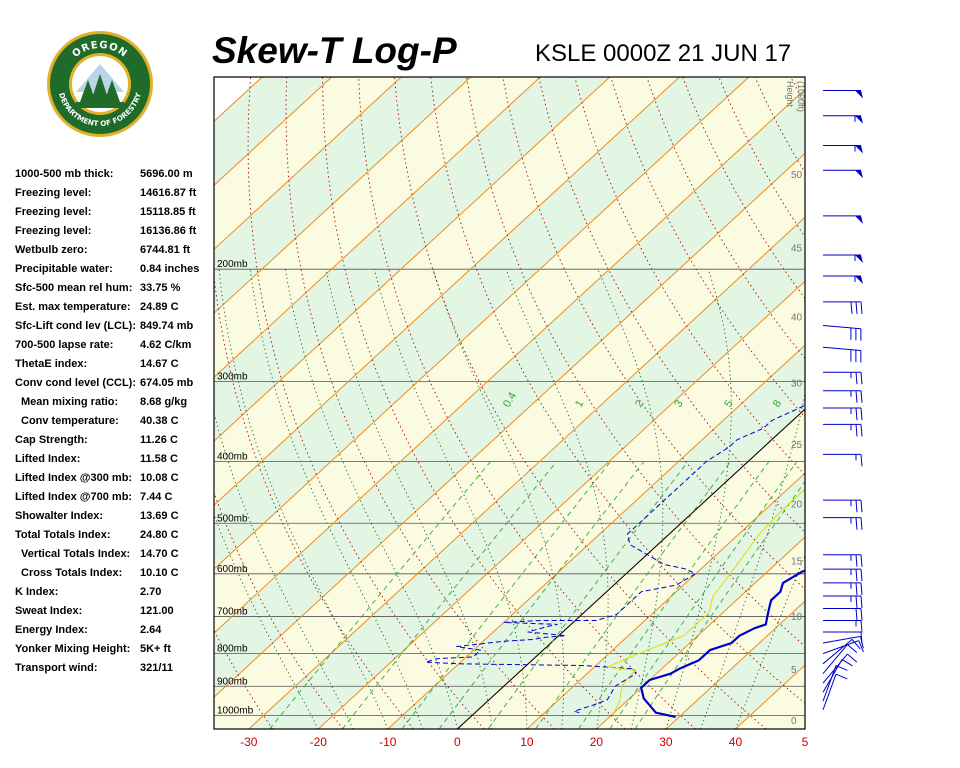 The image size is (960, 768). What do you see at coordinates (666, 742) in the screenshot?
I see `x-tick-label: 30` at bounding box center [666, 742].